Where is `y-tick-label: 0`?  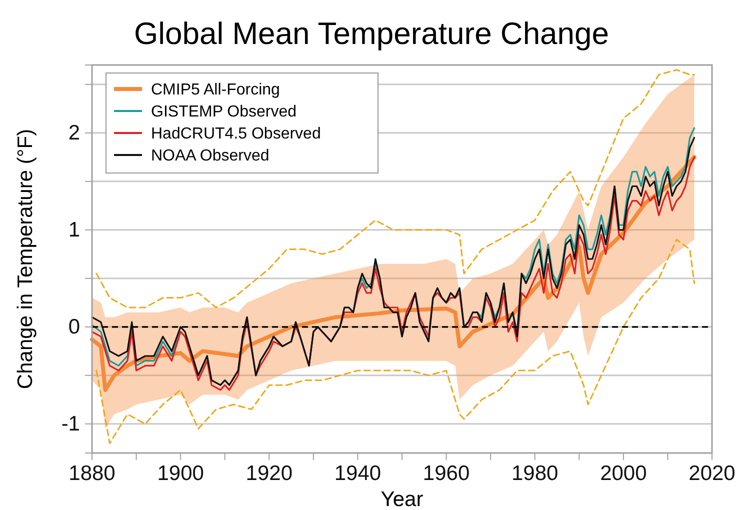
y-tick-label: 0 is located at coordinates (74, 327).